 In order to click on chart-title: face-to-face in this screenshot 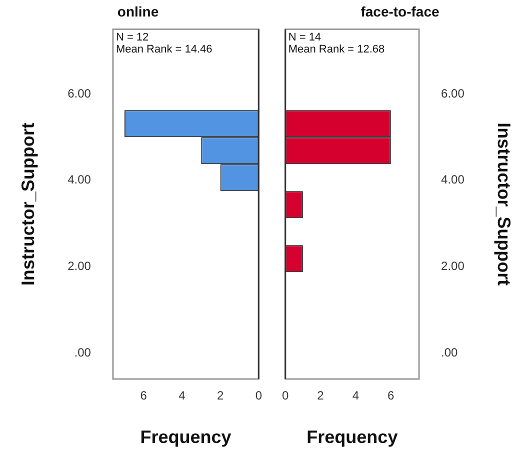, I will do `click(400, 12)`.